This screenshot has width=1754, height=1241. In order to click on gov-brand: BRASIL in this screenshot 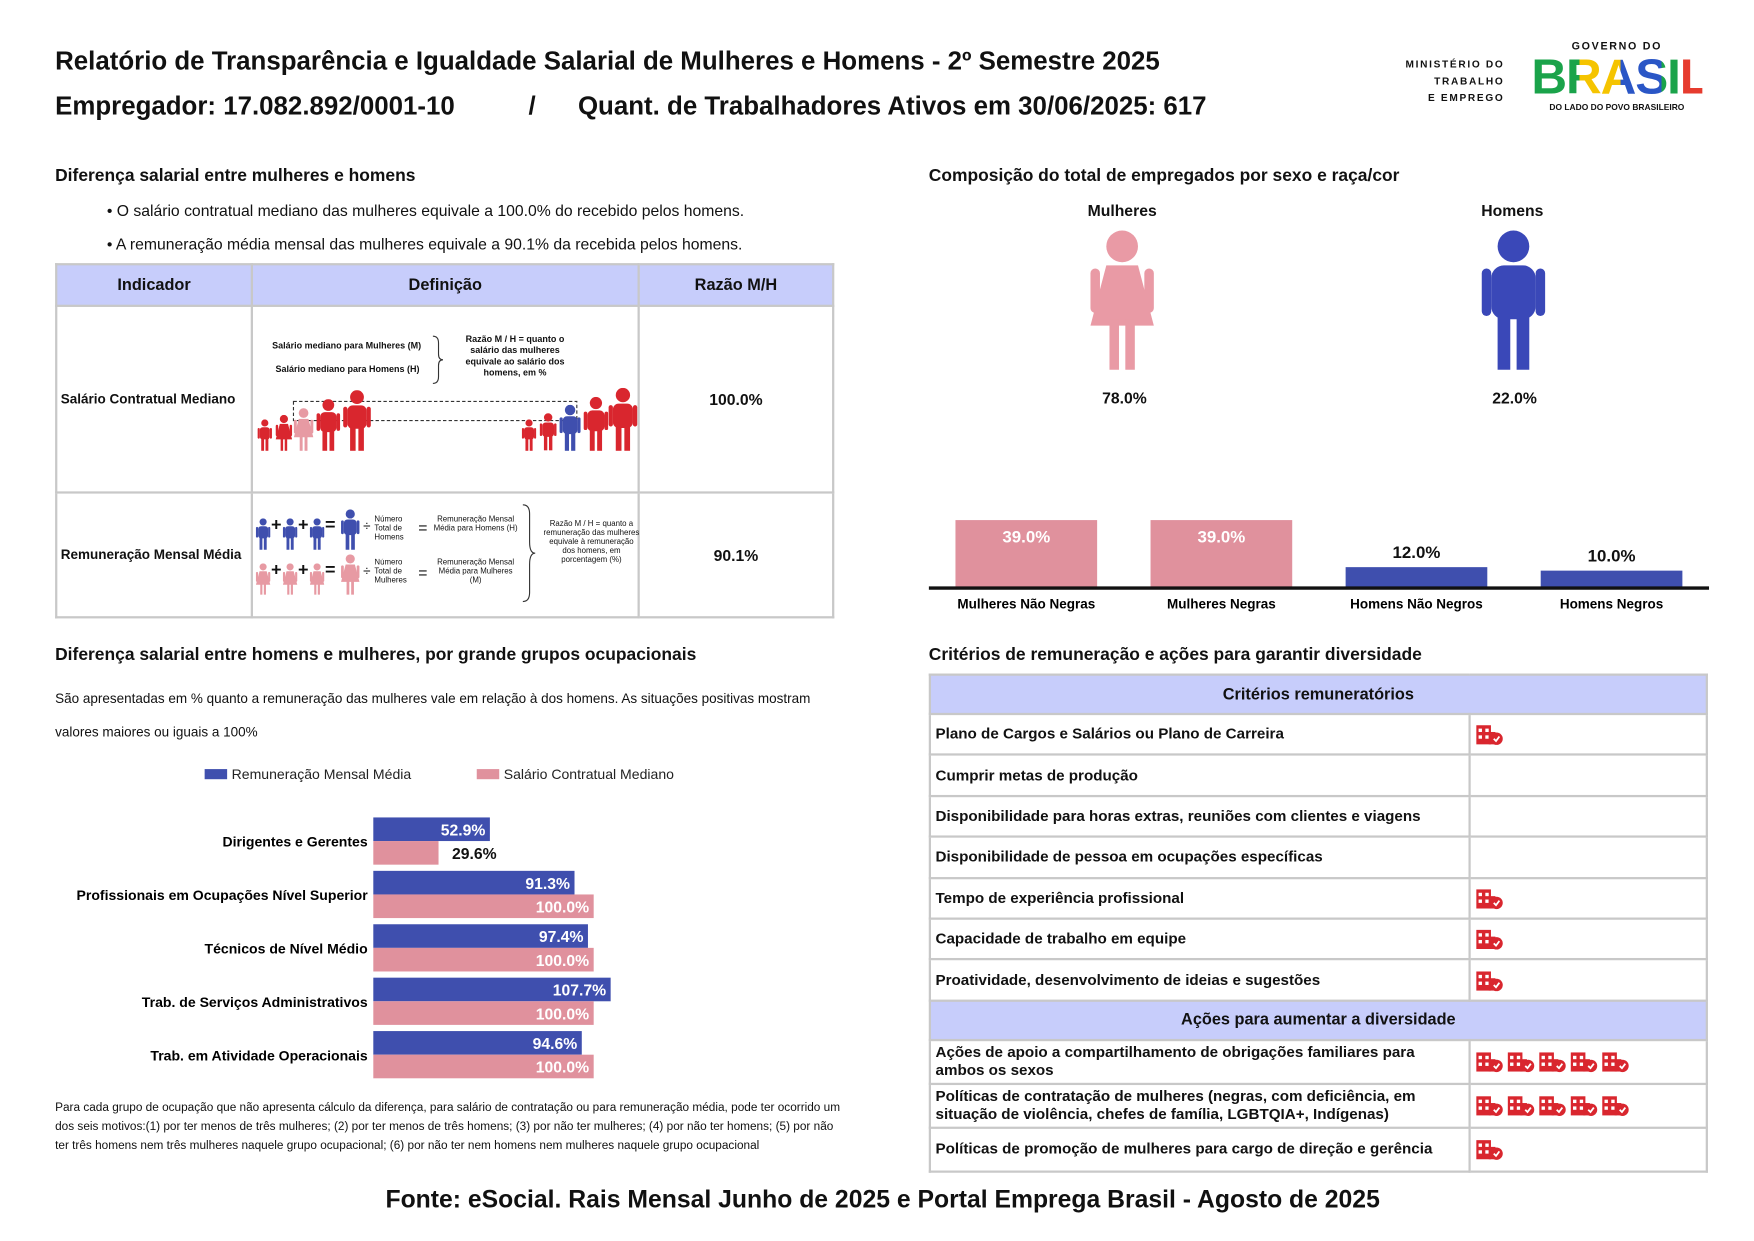, I will do `click(1620, 77)`.